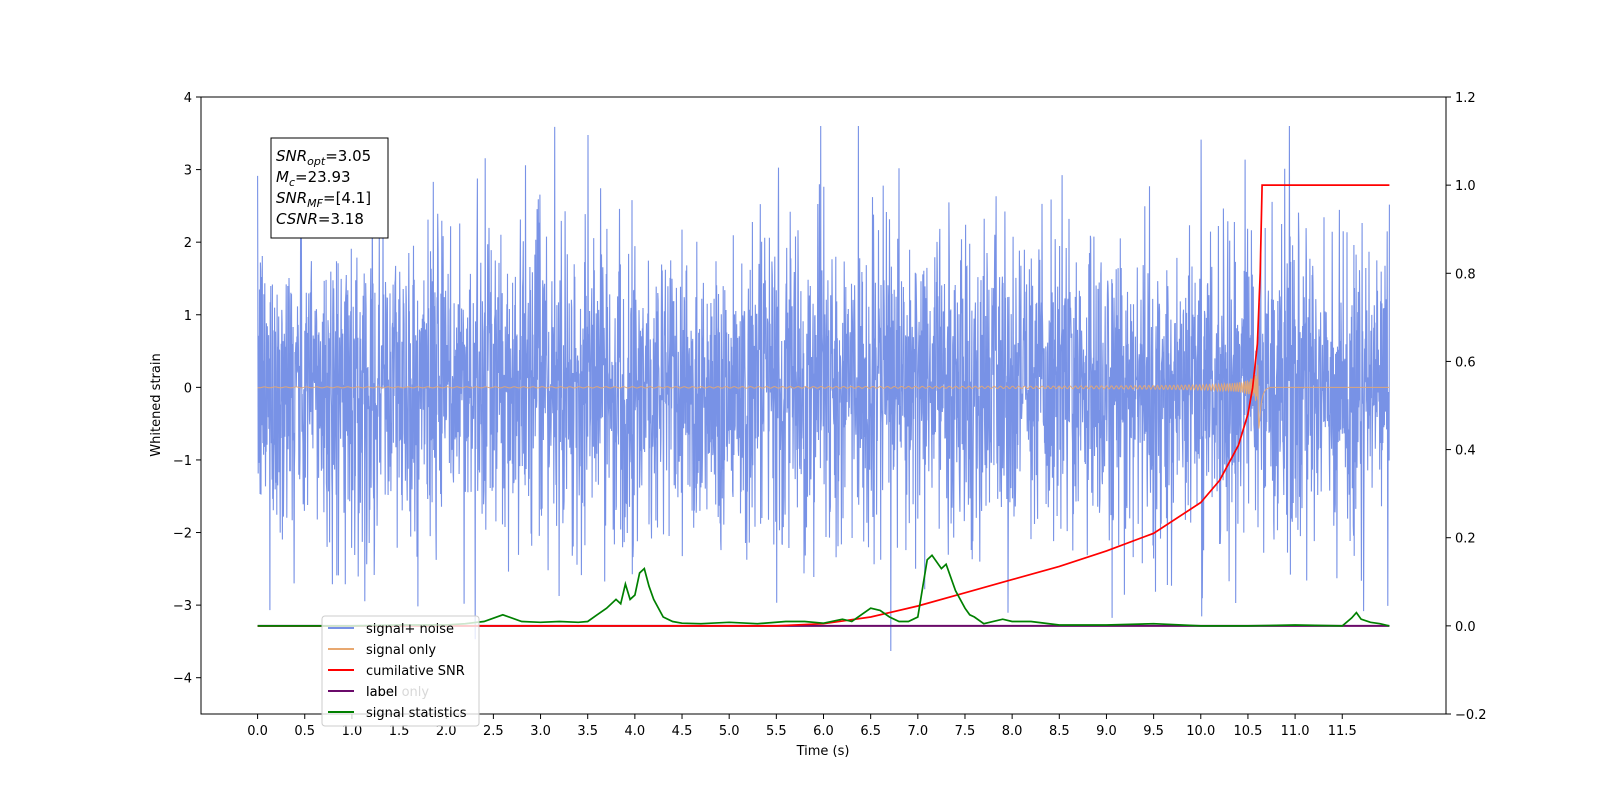  Describe the element at coordinates (182, 534) in the screenshot. I see `y-tick-label: −2` at that location.